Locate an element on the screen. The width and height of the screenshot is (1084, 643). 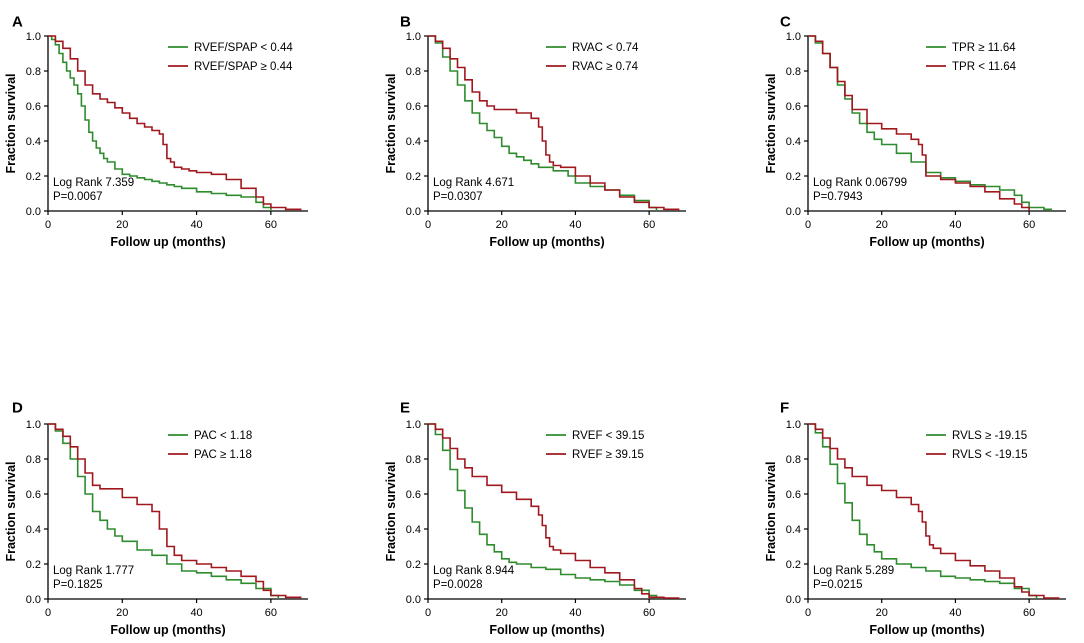
panel-label: B is located at coordinates (405, 21).